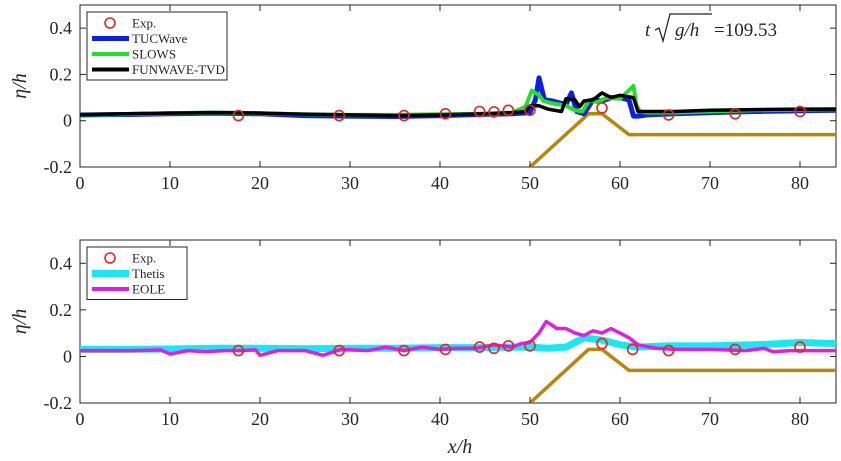  What do you see at coordinates (20, 85) in the screenshot?
I see `top-ylabel: η/h` at bounding box center [20, 85].